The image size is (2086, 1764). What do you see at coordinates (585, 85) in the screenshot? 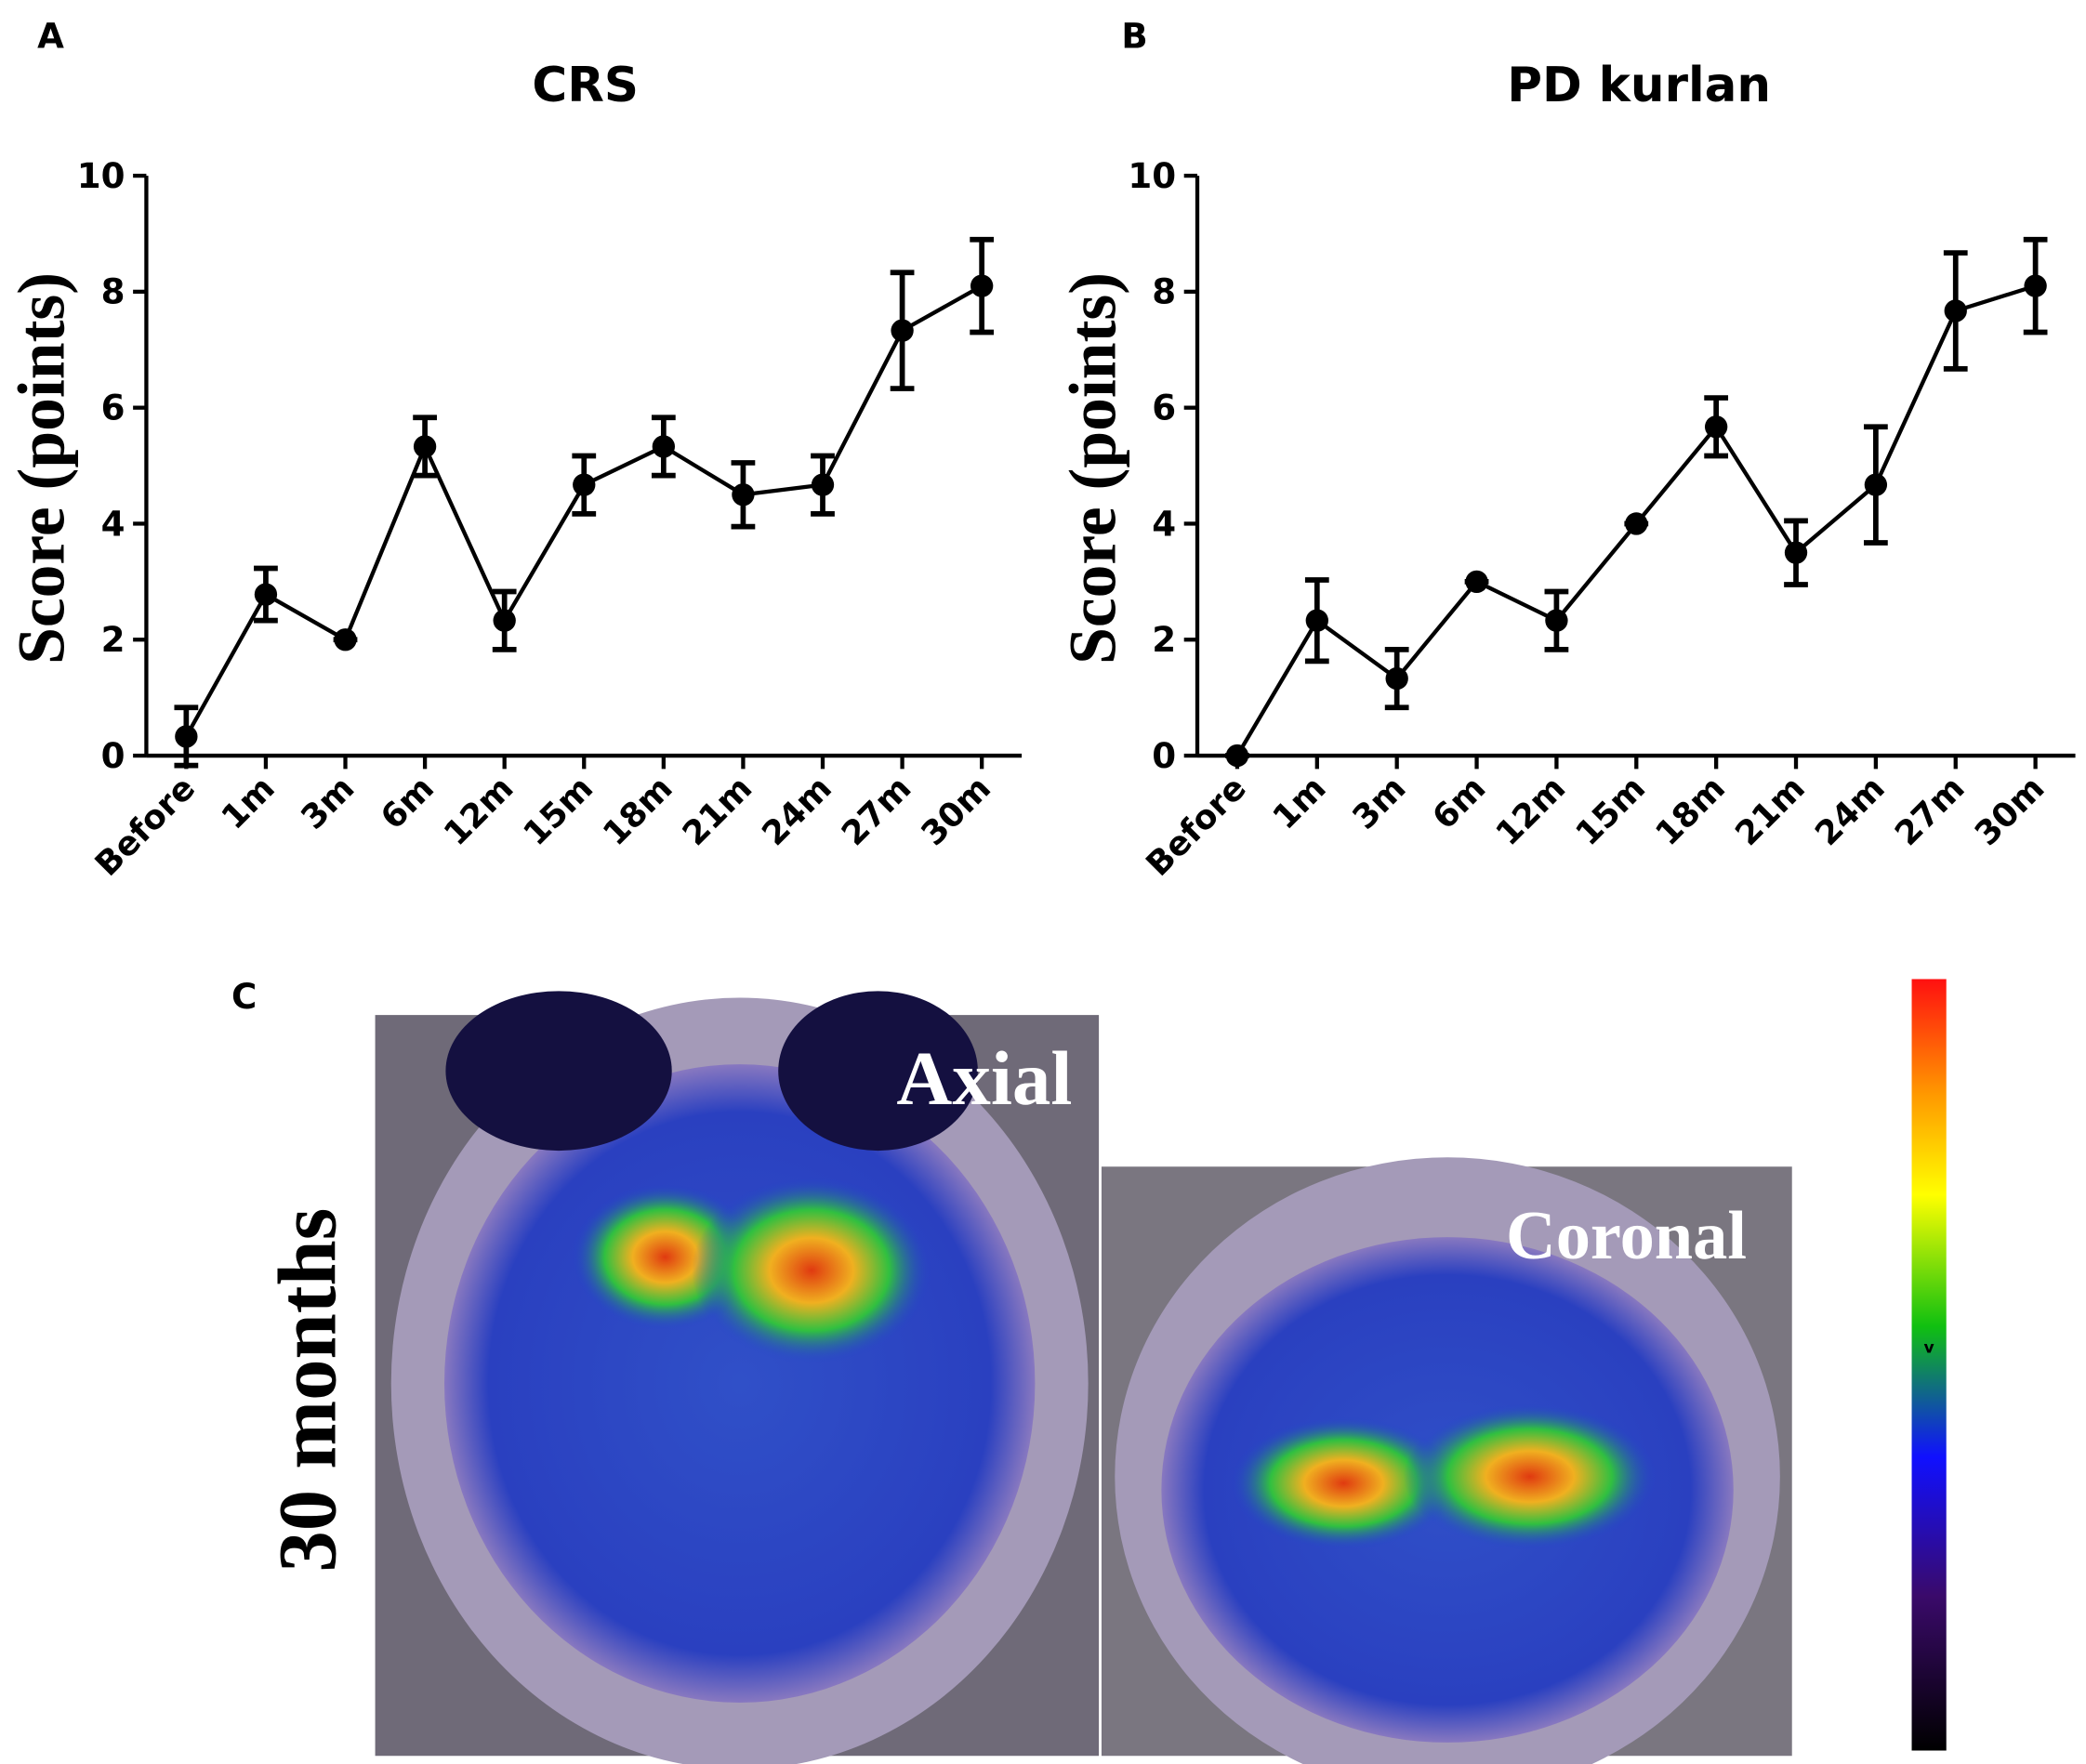
I see `chart-title: CRS` at bounding box center [585, 85].